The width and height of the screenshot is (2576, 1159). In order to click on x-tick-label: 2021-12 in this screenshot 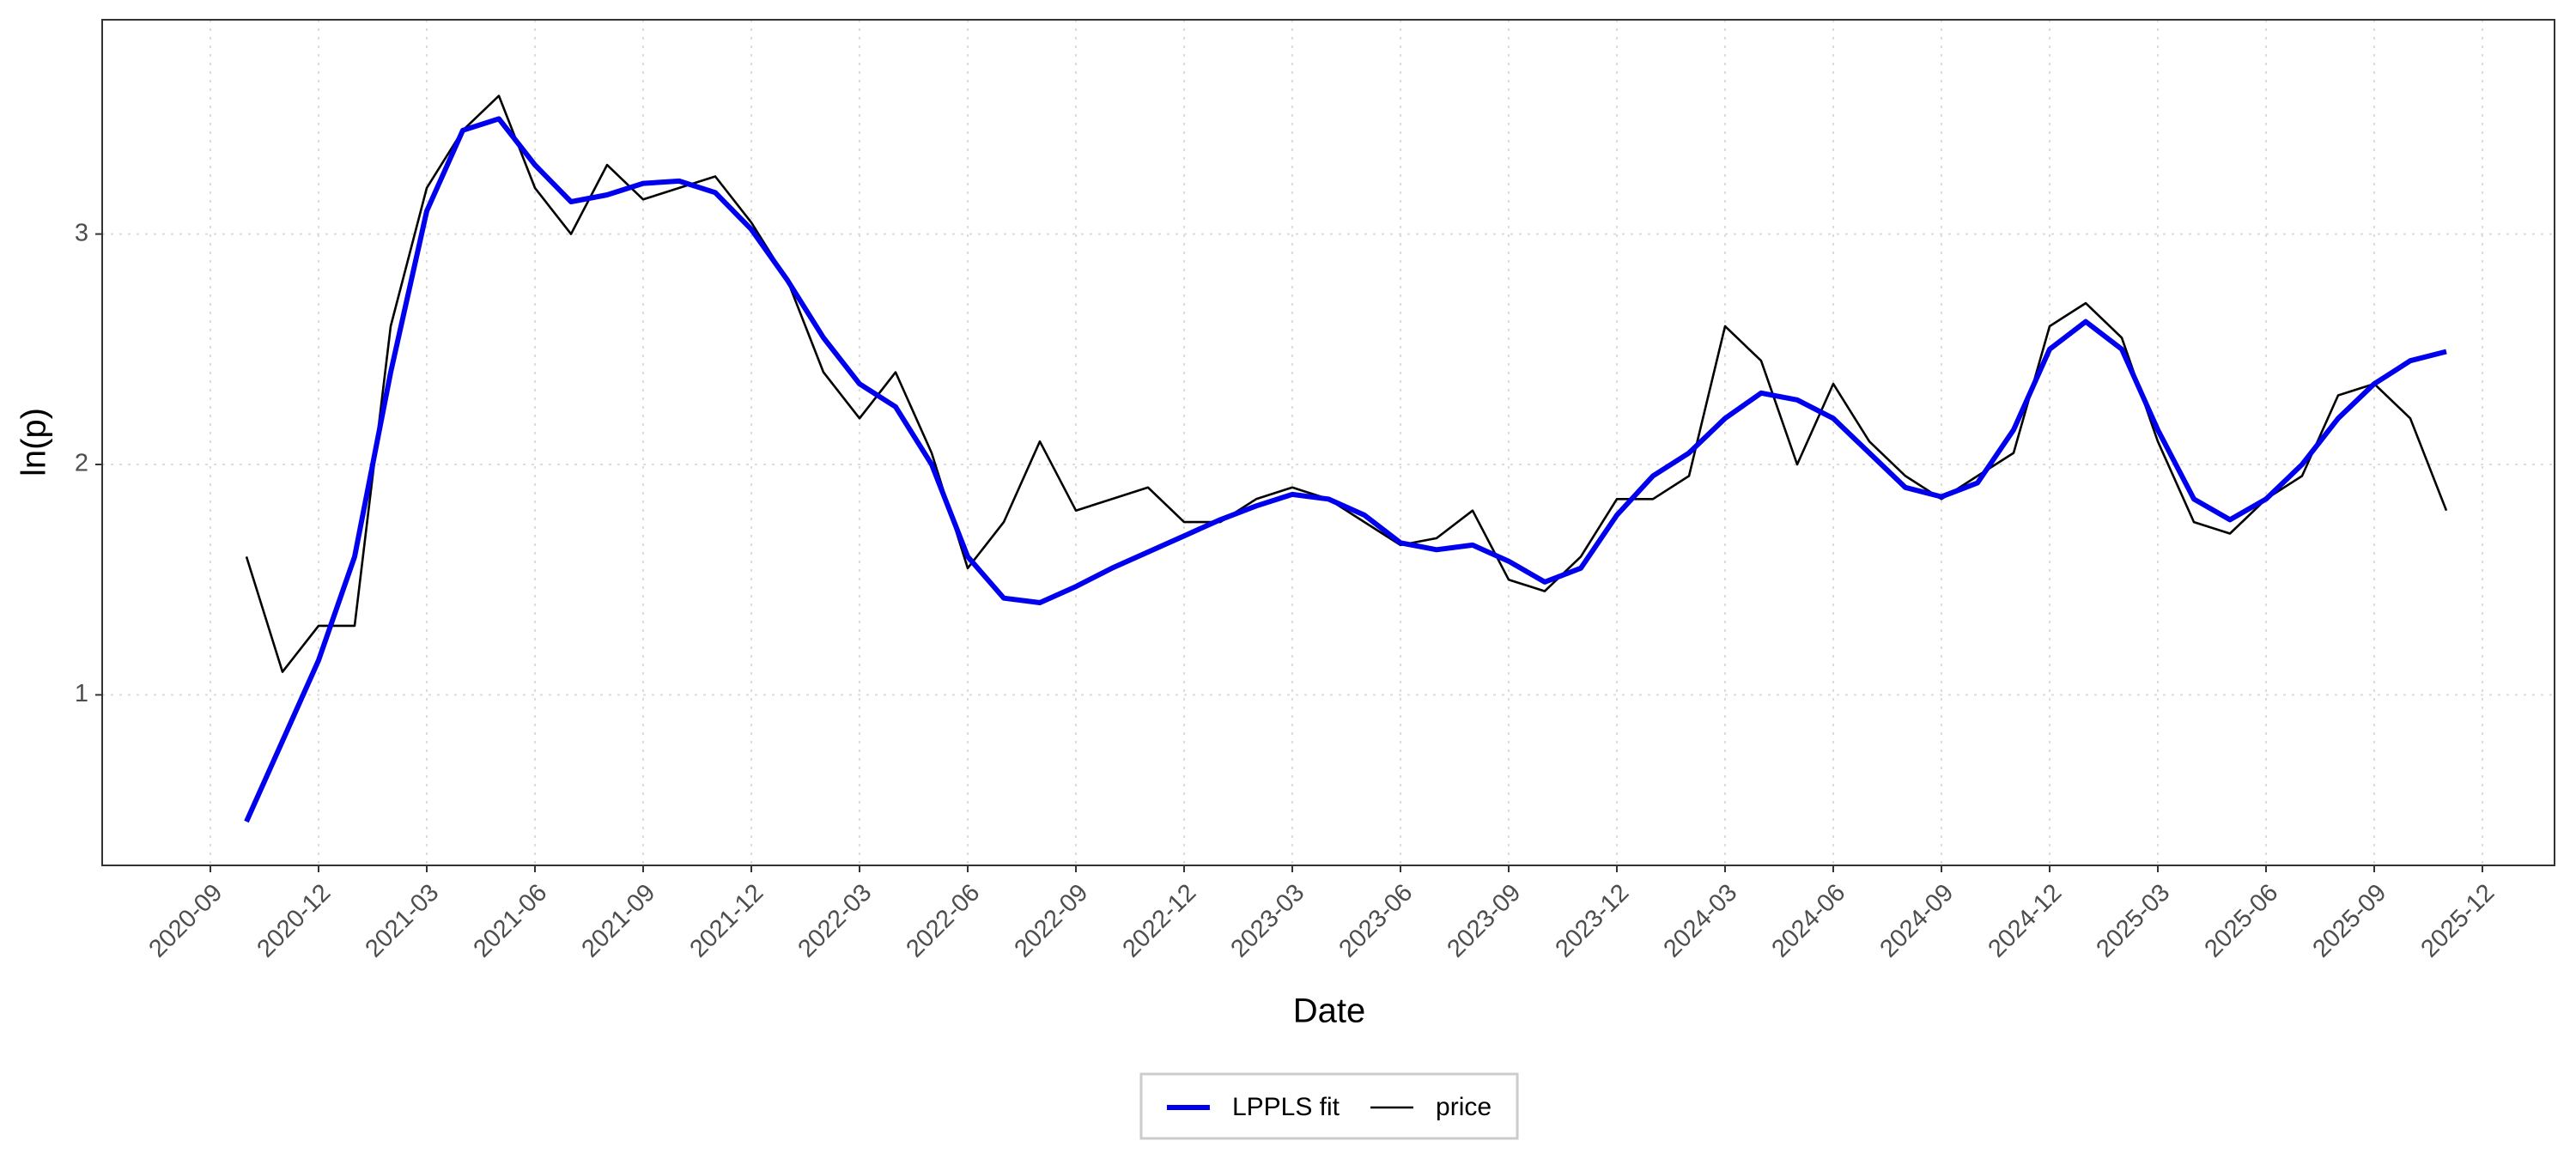, I will do `click(726, 921)`.